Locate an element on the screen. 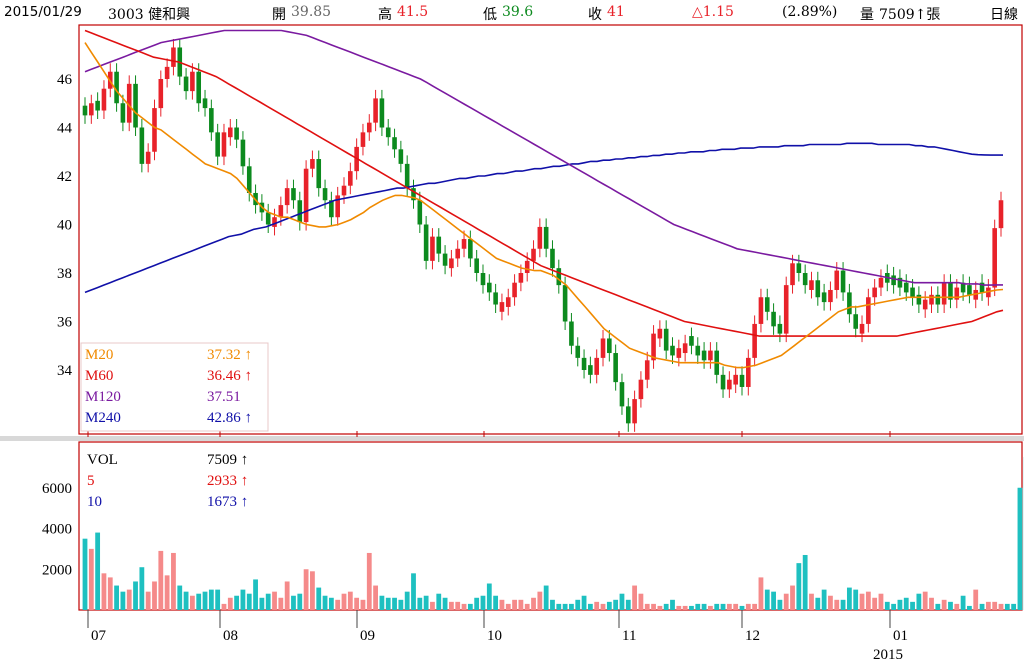 This screenshot has height=662, width=1024. year-label: 2015 is located at coordinates (888, 654).